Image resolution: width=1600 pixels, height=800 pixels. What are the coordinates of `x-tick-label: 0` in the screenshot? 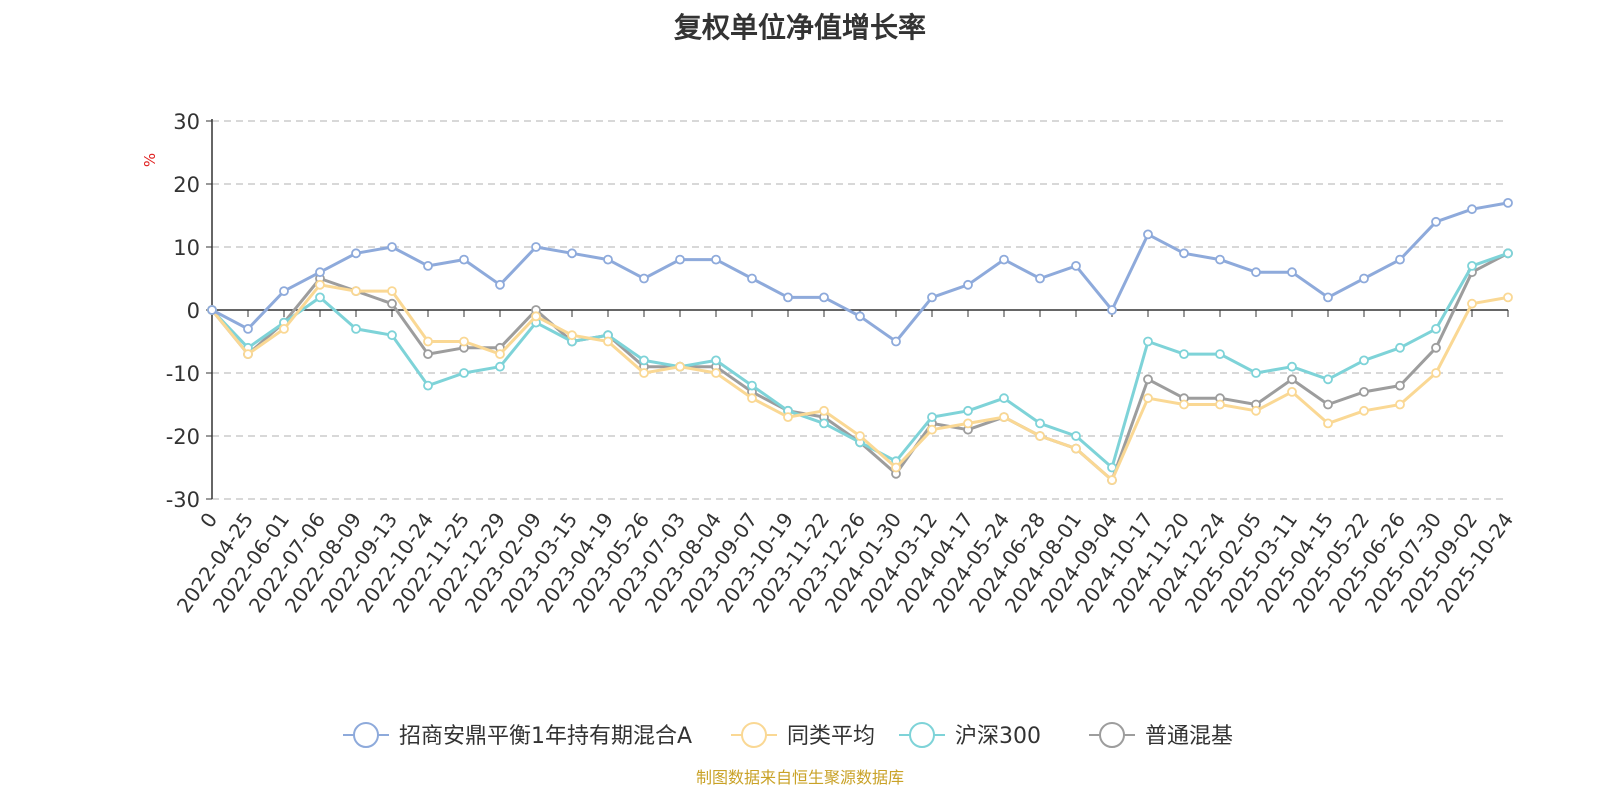 It's located at (208, 520).